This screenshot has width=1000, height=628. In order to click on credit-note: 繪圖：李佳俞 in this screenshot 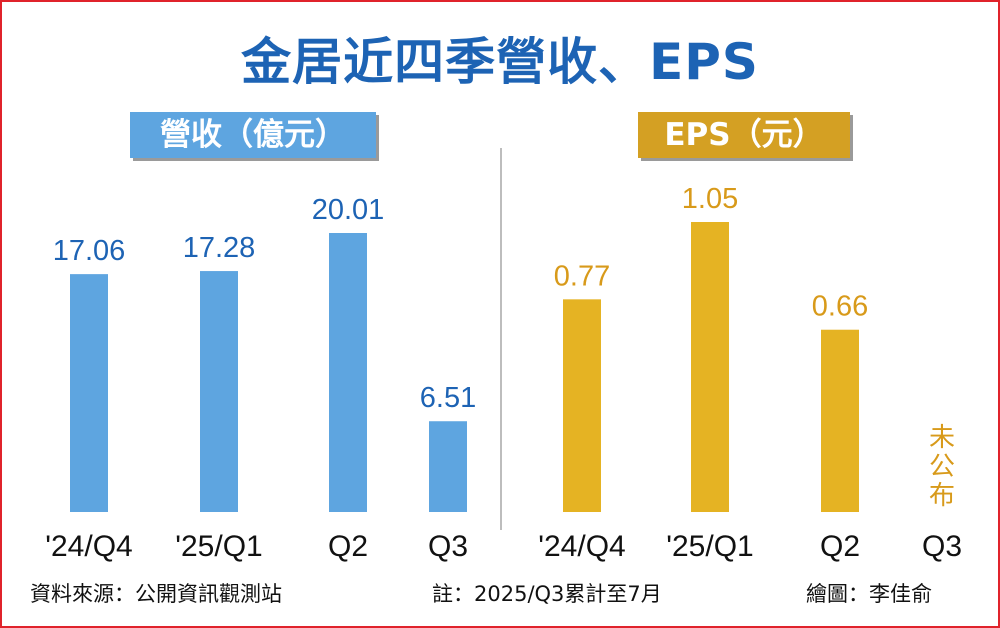, I will do `click(869, 594)`.